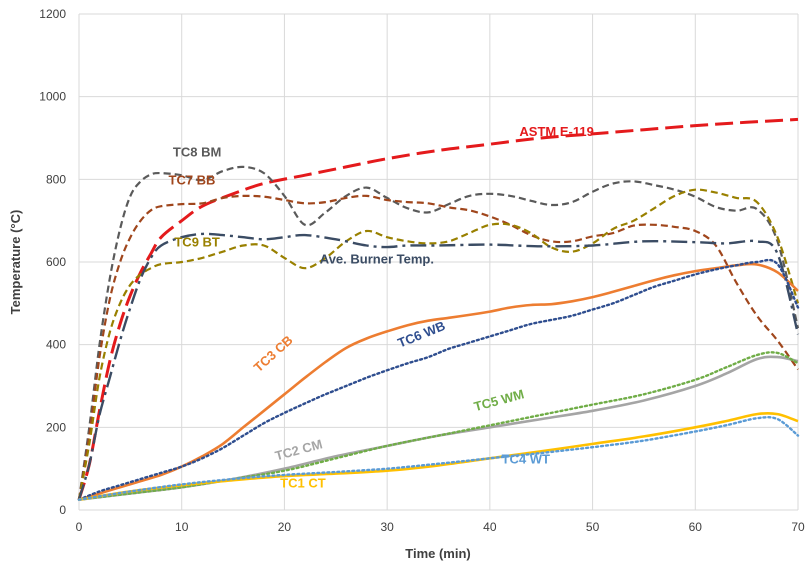 This screenshot has width=808, height=565. I want to click on series-label-tc3-cb: TC3 CB, so click(273, 353).